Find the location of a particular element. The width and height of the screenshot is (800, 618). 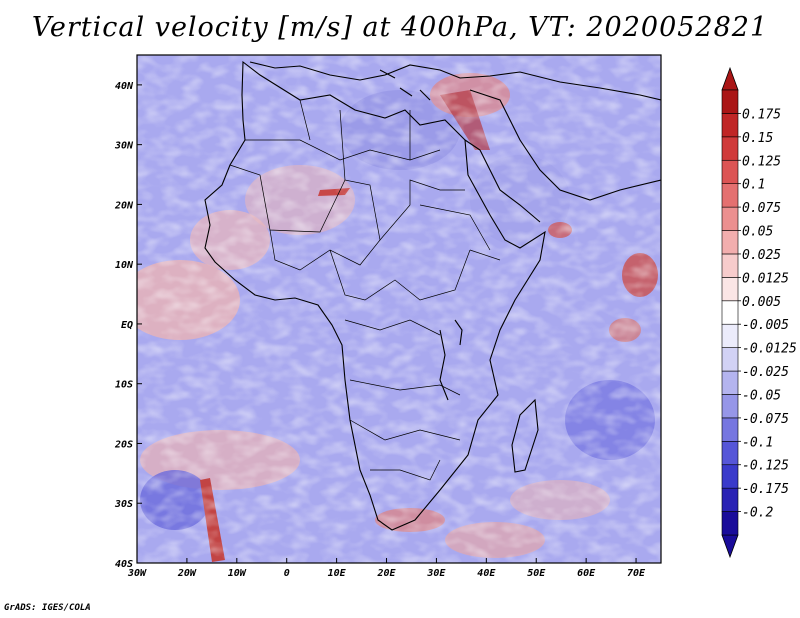

colorbar-label: -0.2 is located at coordinates (757, 513).